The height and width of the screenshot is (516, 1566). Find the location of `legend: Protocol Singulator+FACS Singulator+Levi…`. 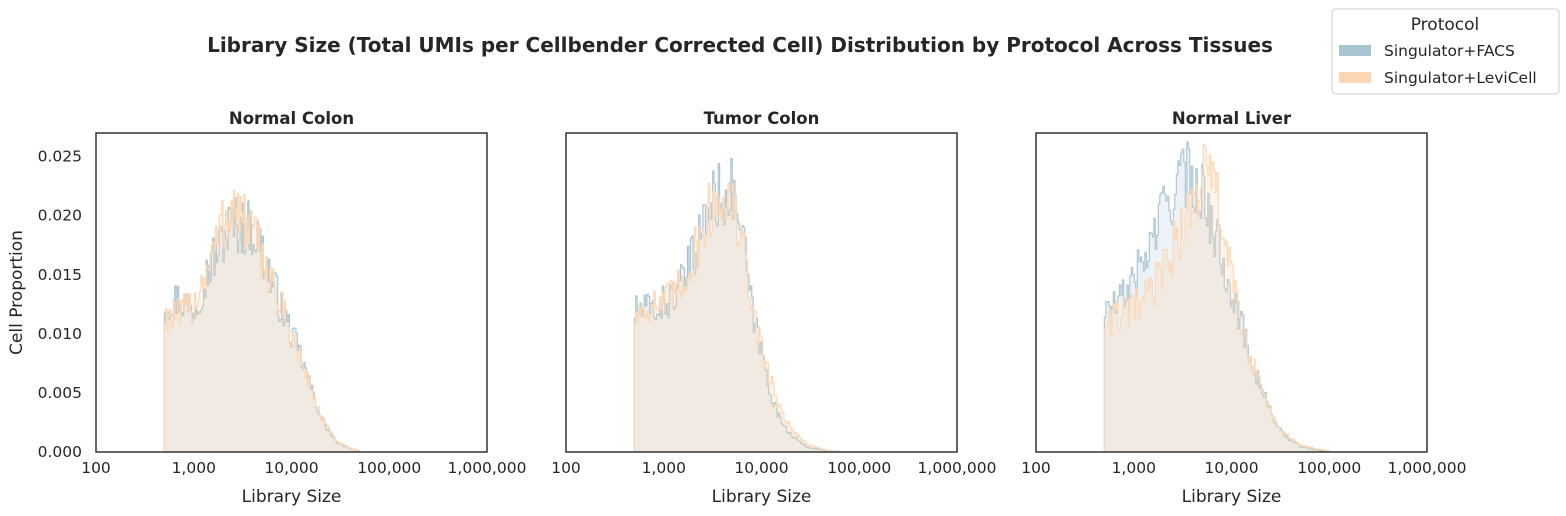

legend: Protocol Singulator+FACS Singulator+Levi… is located at coordinates (1445, 51).